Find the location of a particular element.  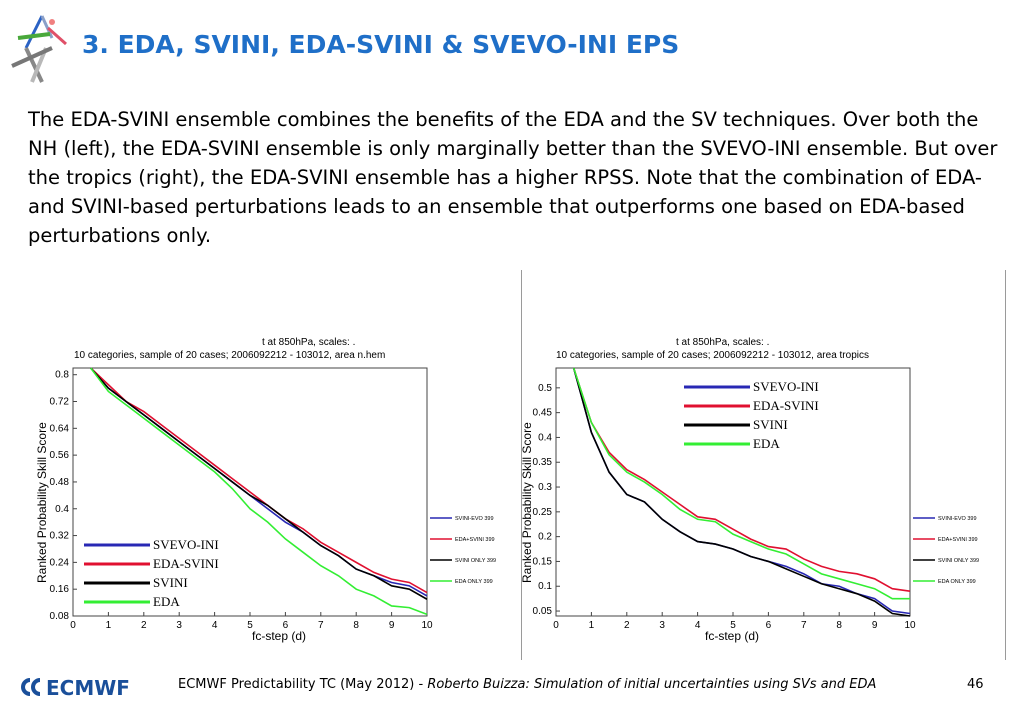

y-tick-label: 0.35 is located at coordinates (543, 462).